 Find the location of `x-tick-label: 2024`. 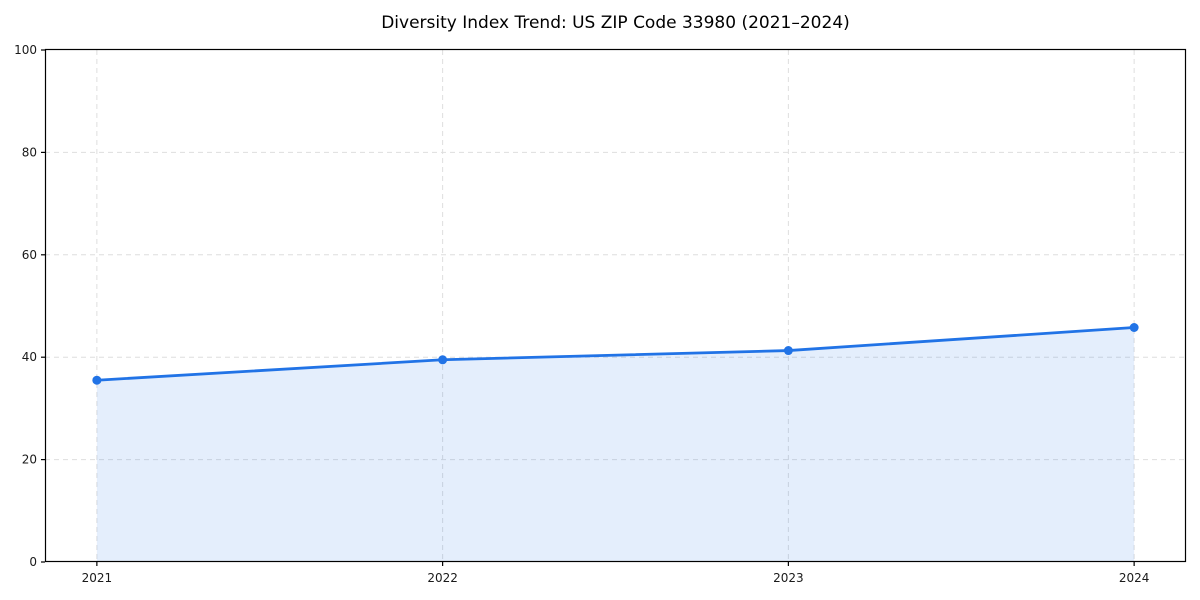

x-tick-label: 2024 is located at coordinates (1134, 578).